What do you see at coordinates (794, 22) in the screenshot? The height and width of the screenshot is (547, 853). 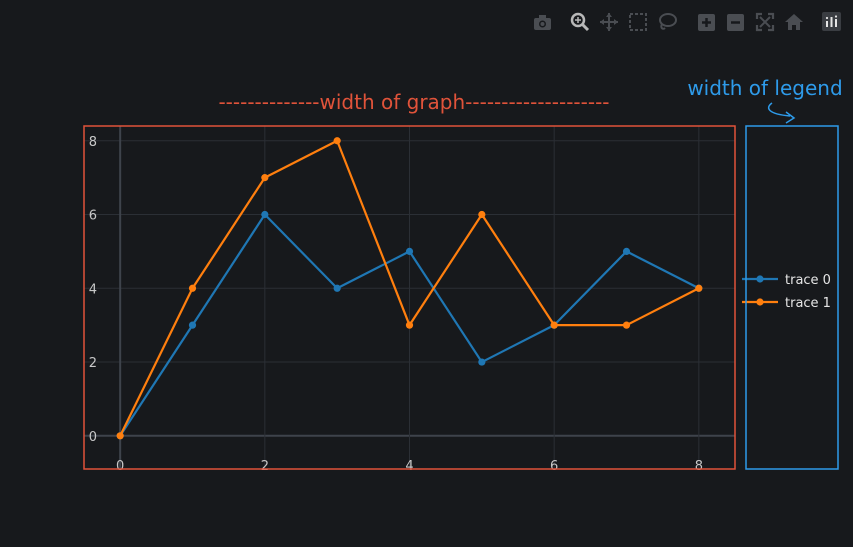 I see `home-icon` at bounding box center [794, 22].